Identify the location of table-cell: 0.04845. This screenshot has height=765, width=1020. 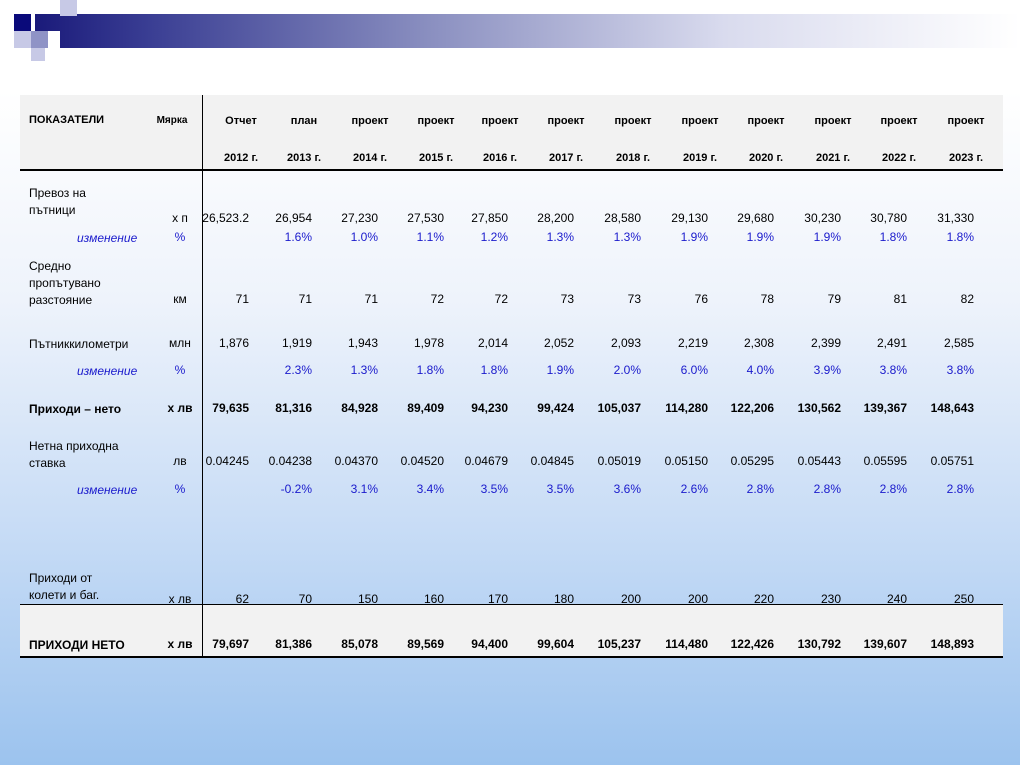
(552, 461).